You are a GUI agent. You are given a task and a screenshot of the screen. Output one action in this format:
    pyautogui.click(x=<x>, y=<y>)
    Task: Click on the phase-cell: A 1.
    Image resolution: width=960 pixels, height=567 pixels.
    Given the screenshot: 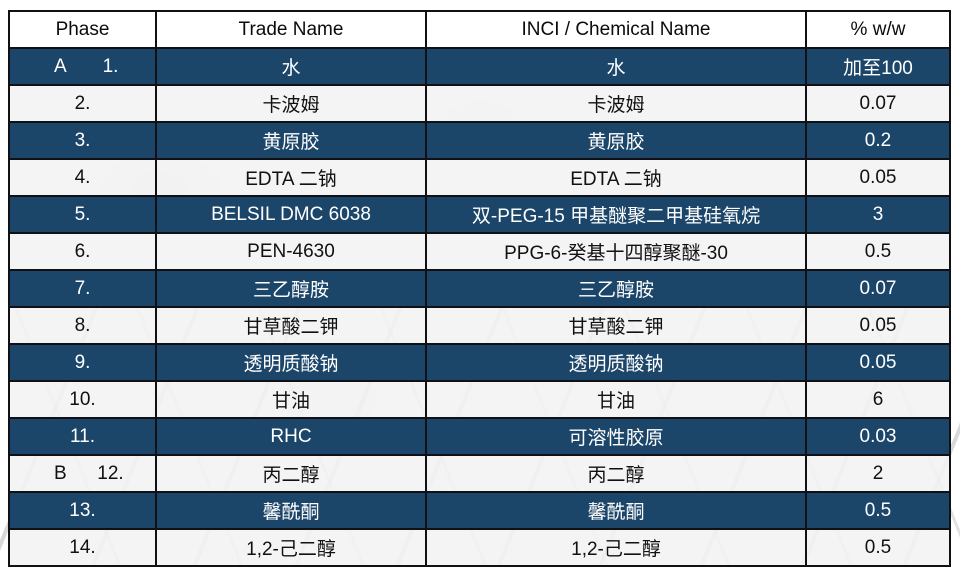 What is the action you would take?
    pyautogui.click(x=82, y=66)
    